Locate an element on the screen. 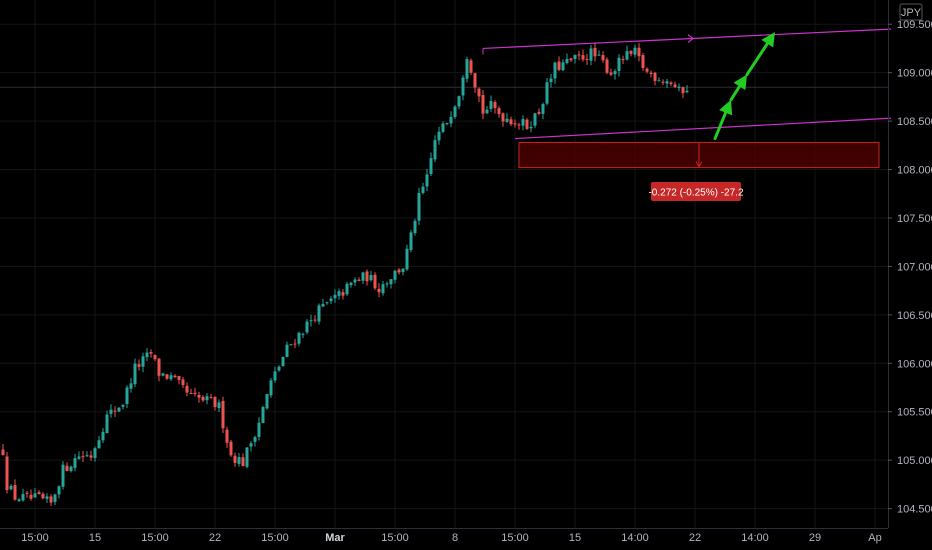 The width and height of the screenshot is (932, 550). price-channel is located at coordinates (687, 84).